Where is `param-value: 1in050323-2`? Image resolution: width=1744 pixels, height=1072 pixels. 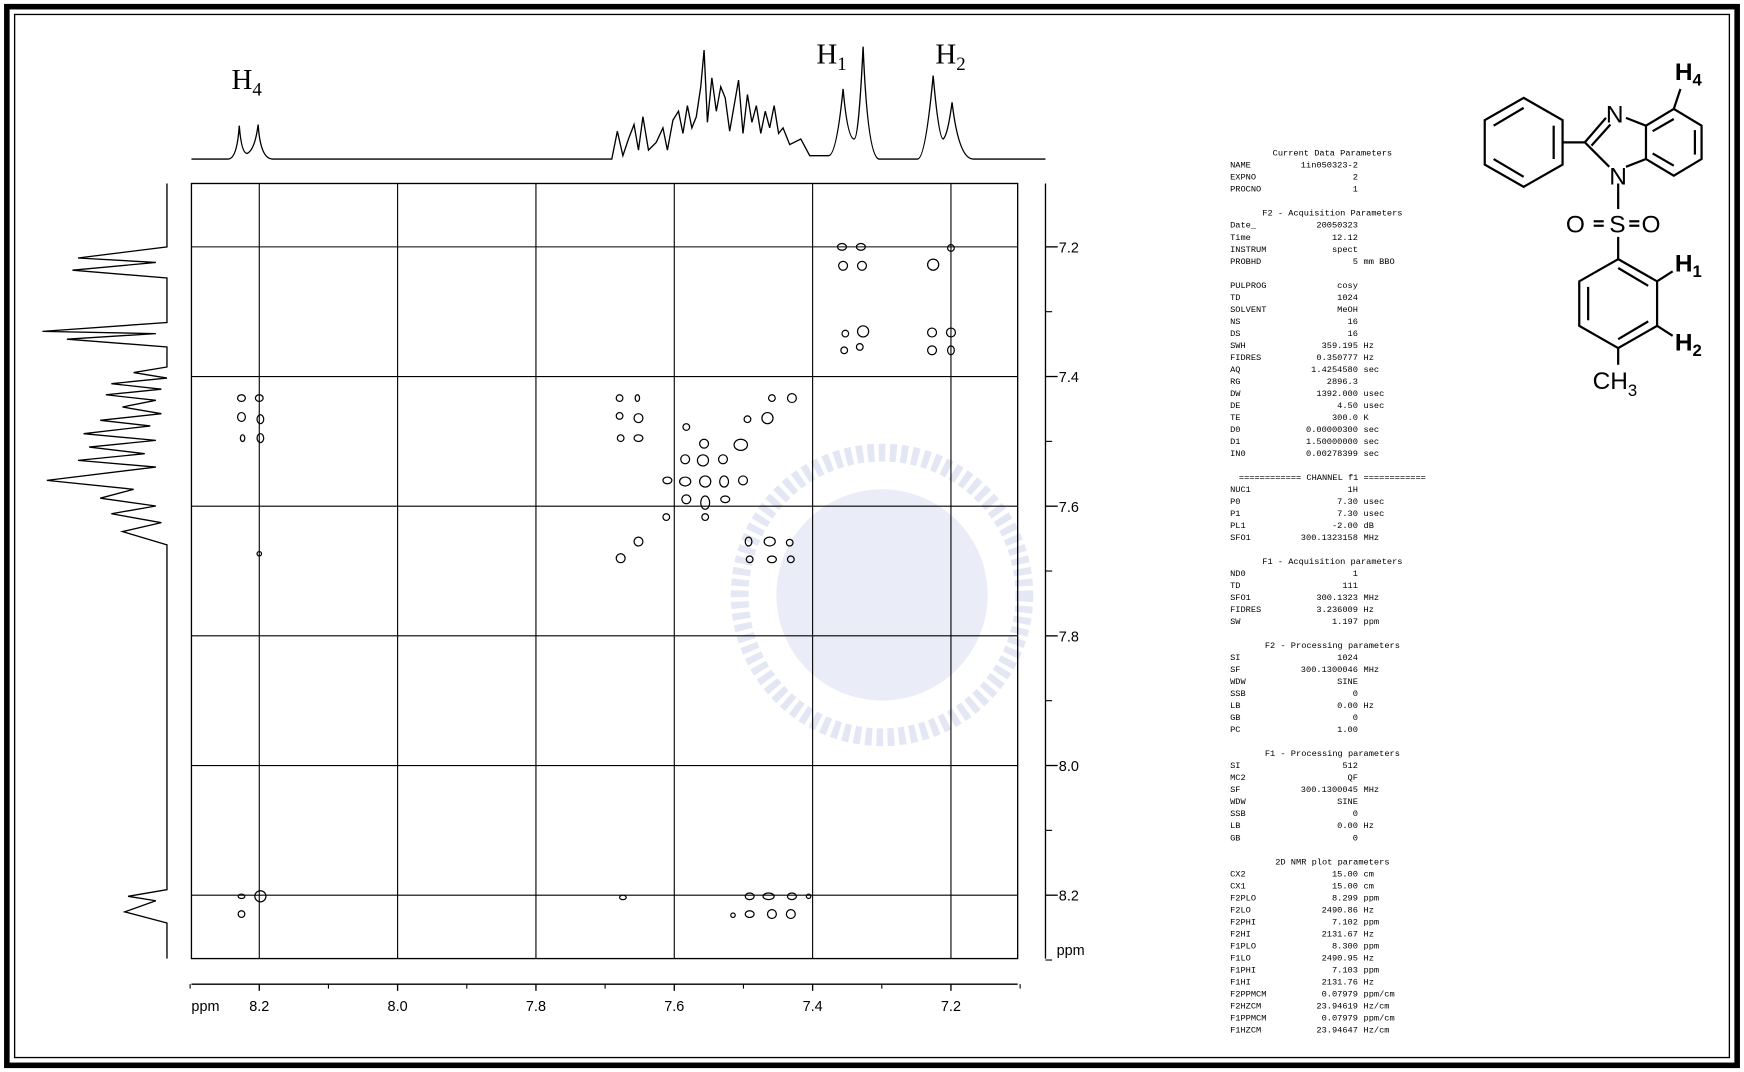 param-value: 1in050323-2 is located at coordinates (1329, 166).